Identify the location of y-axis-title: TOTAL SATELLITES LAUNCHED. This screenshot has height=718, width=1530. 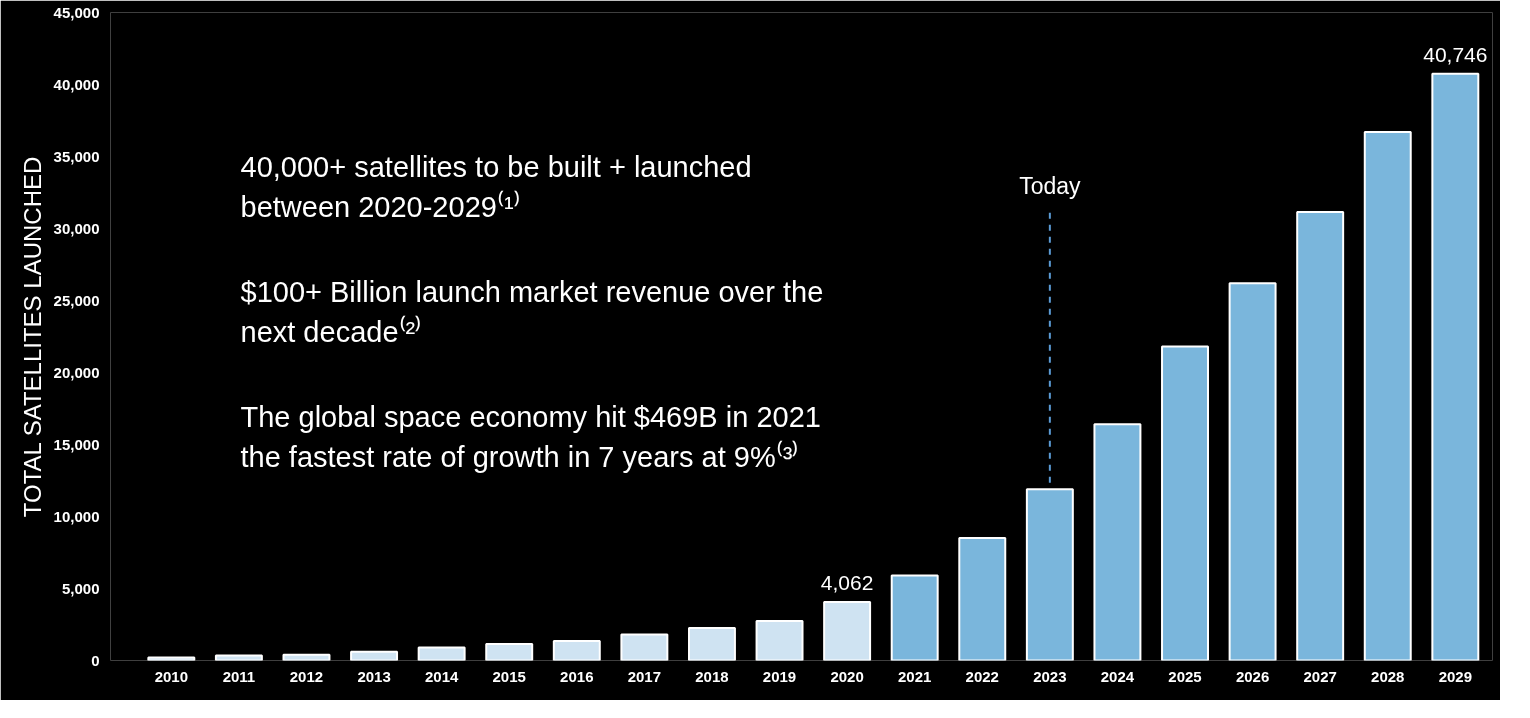
(32, 337).